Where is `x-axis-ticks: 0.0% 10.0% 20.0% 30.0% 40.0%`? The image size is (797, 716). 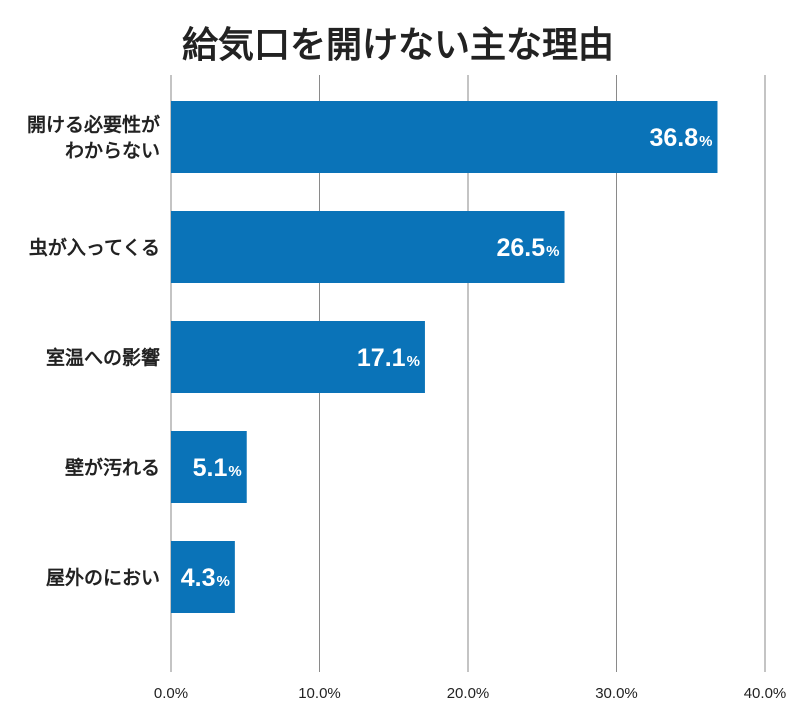
x-axis-ticks: 0.0% 10.0% 20.0% 30.0% 40.0% is located at coordinates (470, 693).